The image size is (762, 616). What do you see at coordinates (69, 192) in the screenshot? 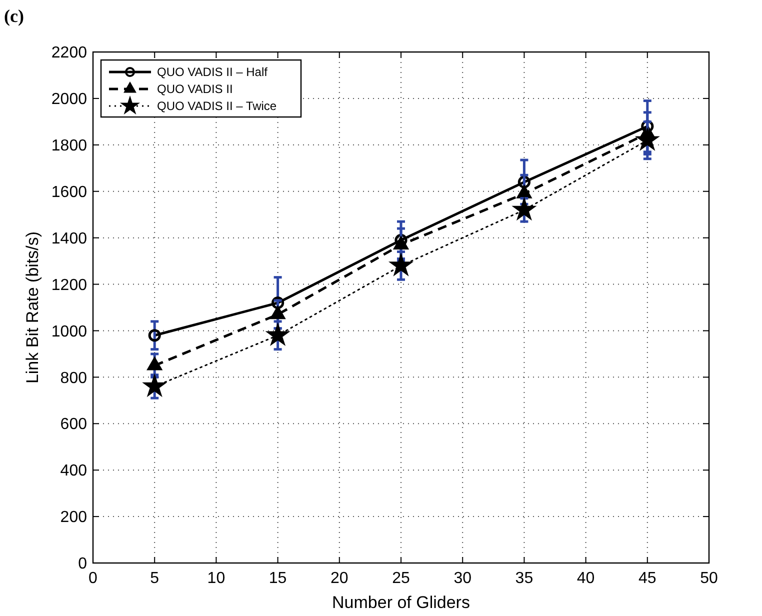
I see `y-tick-label: 1600` at bounding box center [69, 192].